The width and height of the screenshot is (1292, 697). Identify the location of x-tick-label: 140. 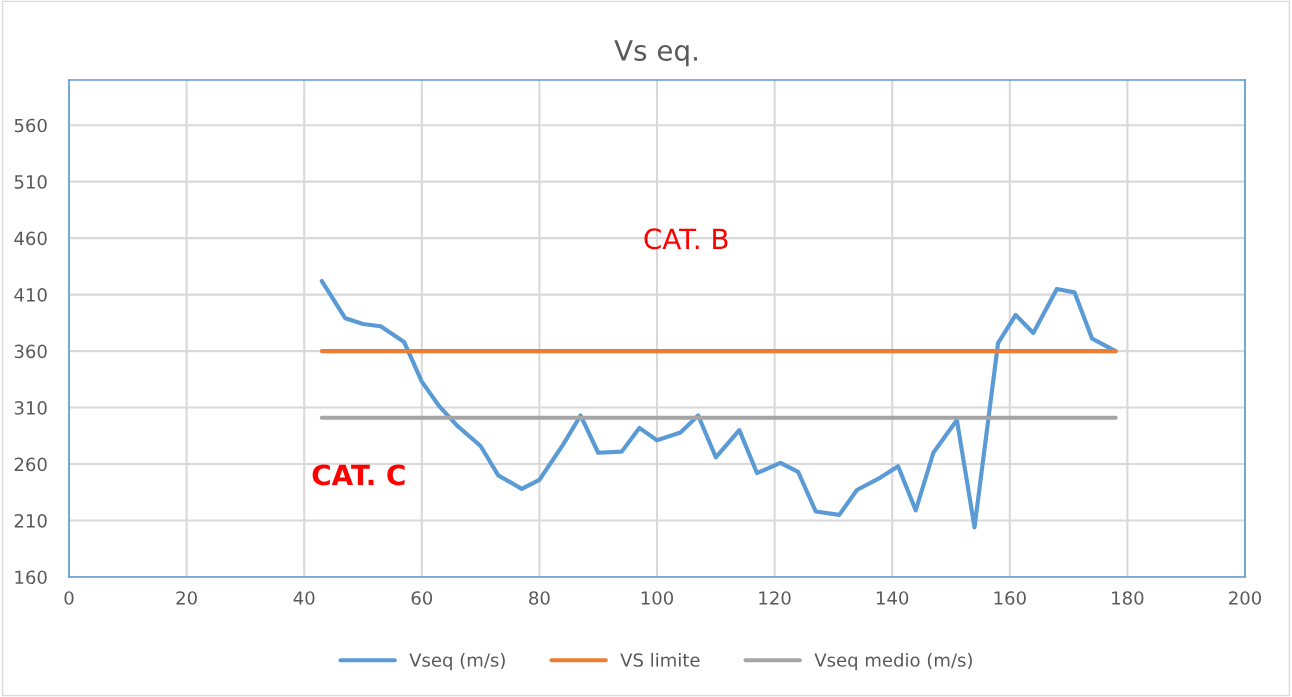
(892, 598).